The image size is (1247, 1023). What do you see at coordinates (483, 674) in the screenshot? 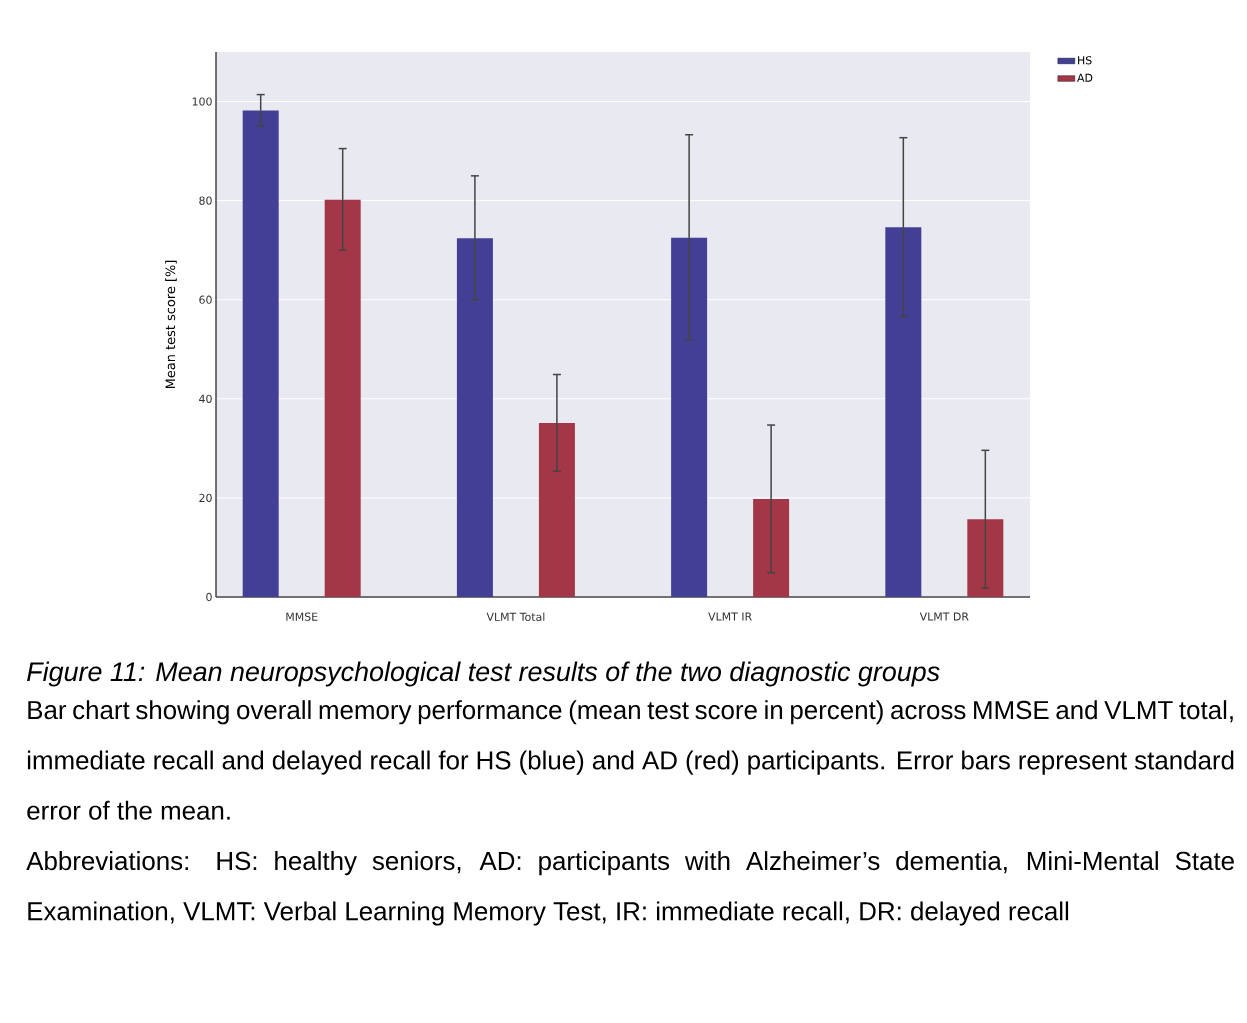
I see `caption: Figure 11: Mean neuropsychological test results of the two diagnostic groups` at bounding box center [483, 674].